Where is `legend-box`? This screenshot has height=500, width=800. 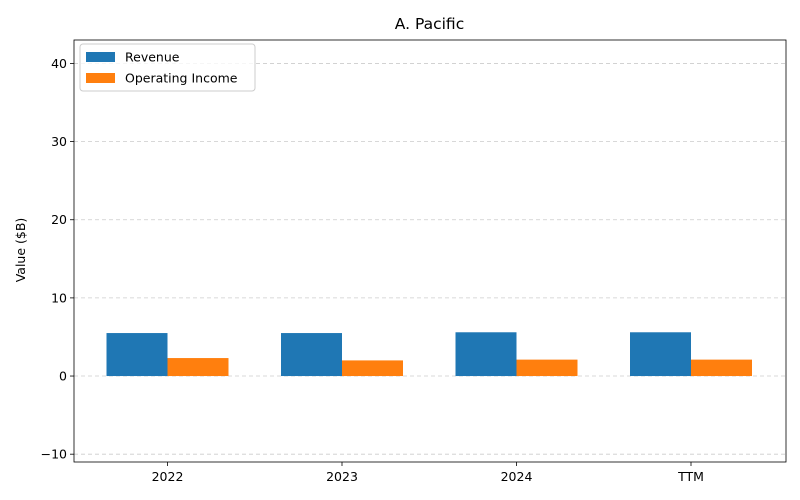 legend-box is located at coordinates (167, 67).